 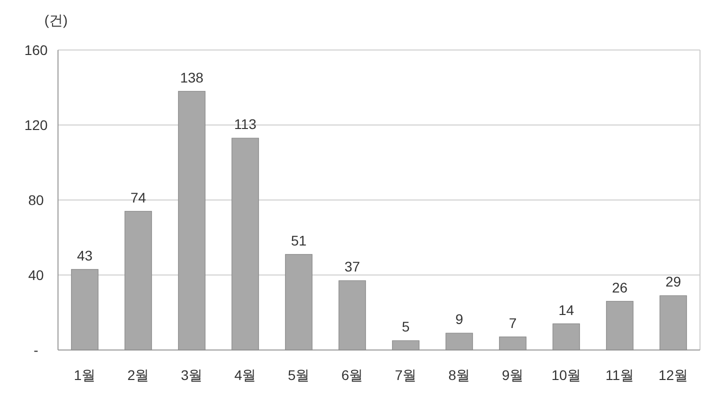 I want to click on y-axis-title: (건), so click(x=56, y=20).